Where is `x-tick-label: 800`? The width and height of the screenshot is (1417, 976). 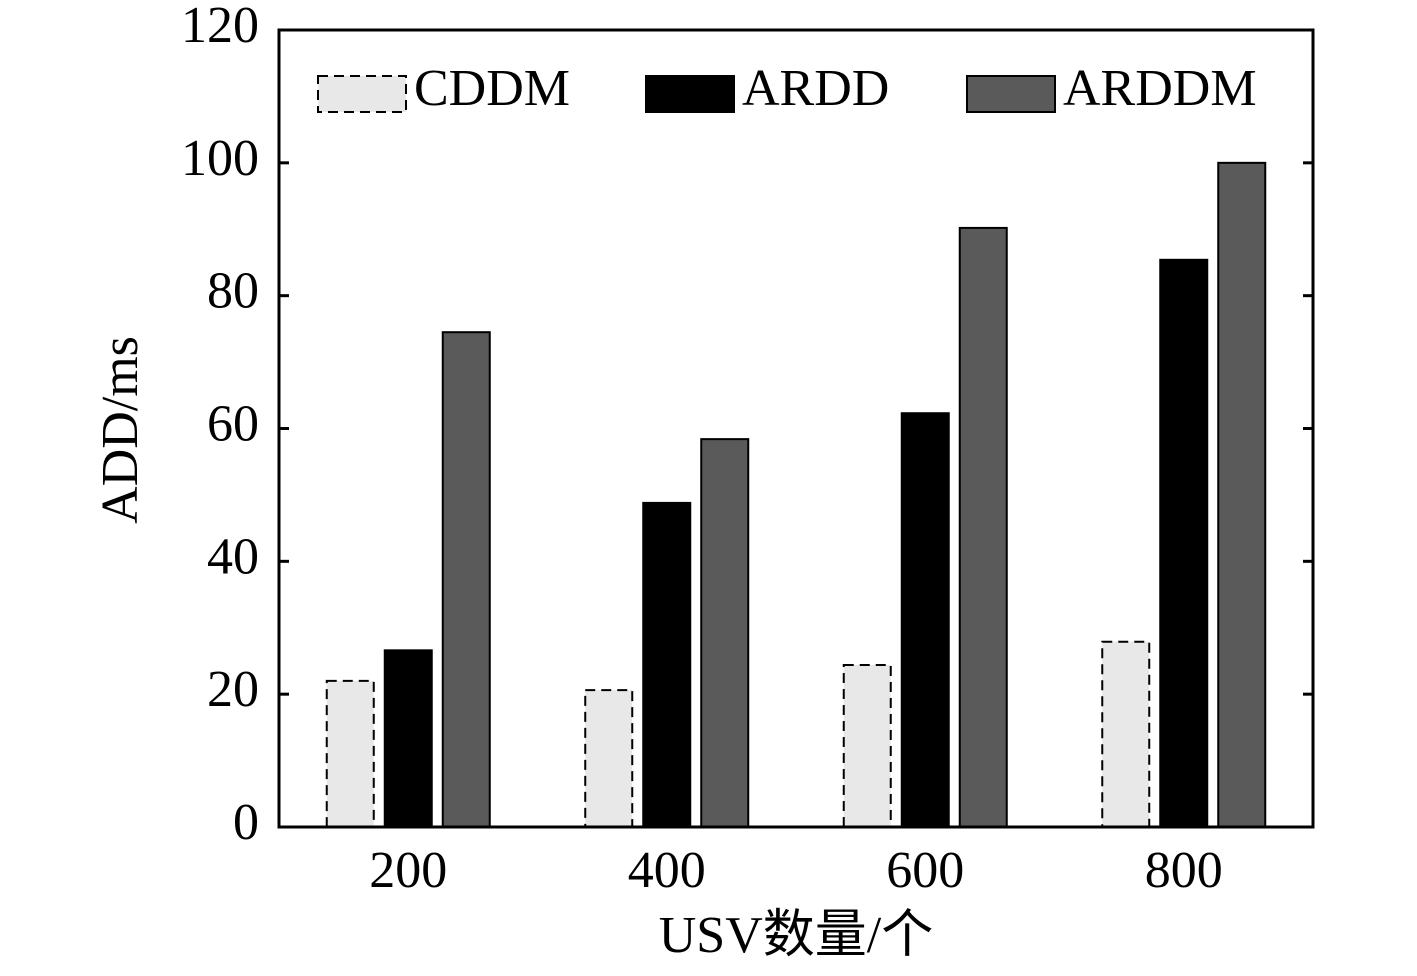
x-tick-label: 800 is located at coordinates (1184, 870).